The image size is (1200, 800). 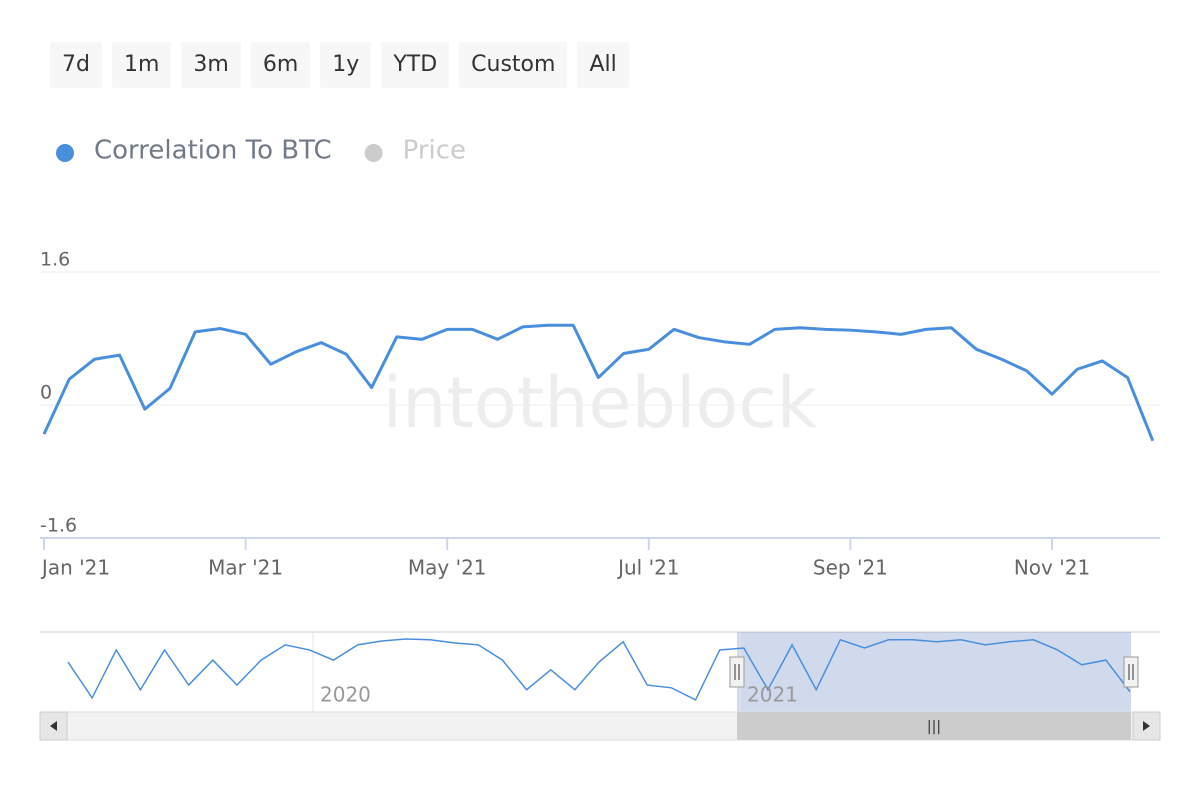 What do you see at coordinates (934, 672) in the screenshot?
I see `navigator-selection` at bounding box center [934, 672].